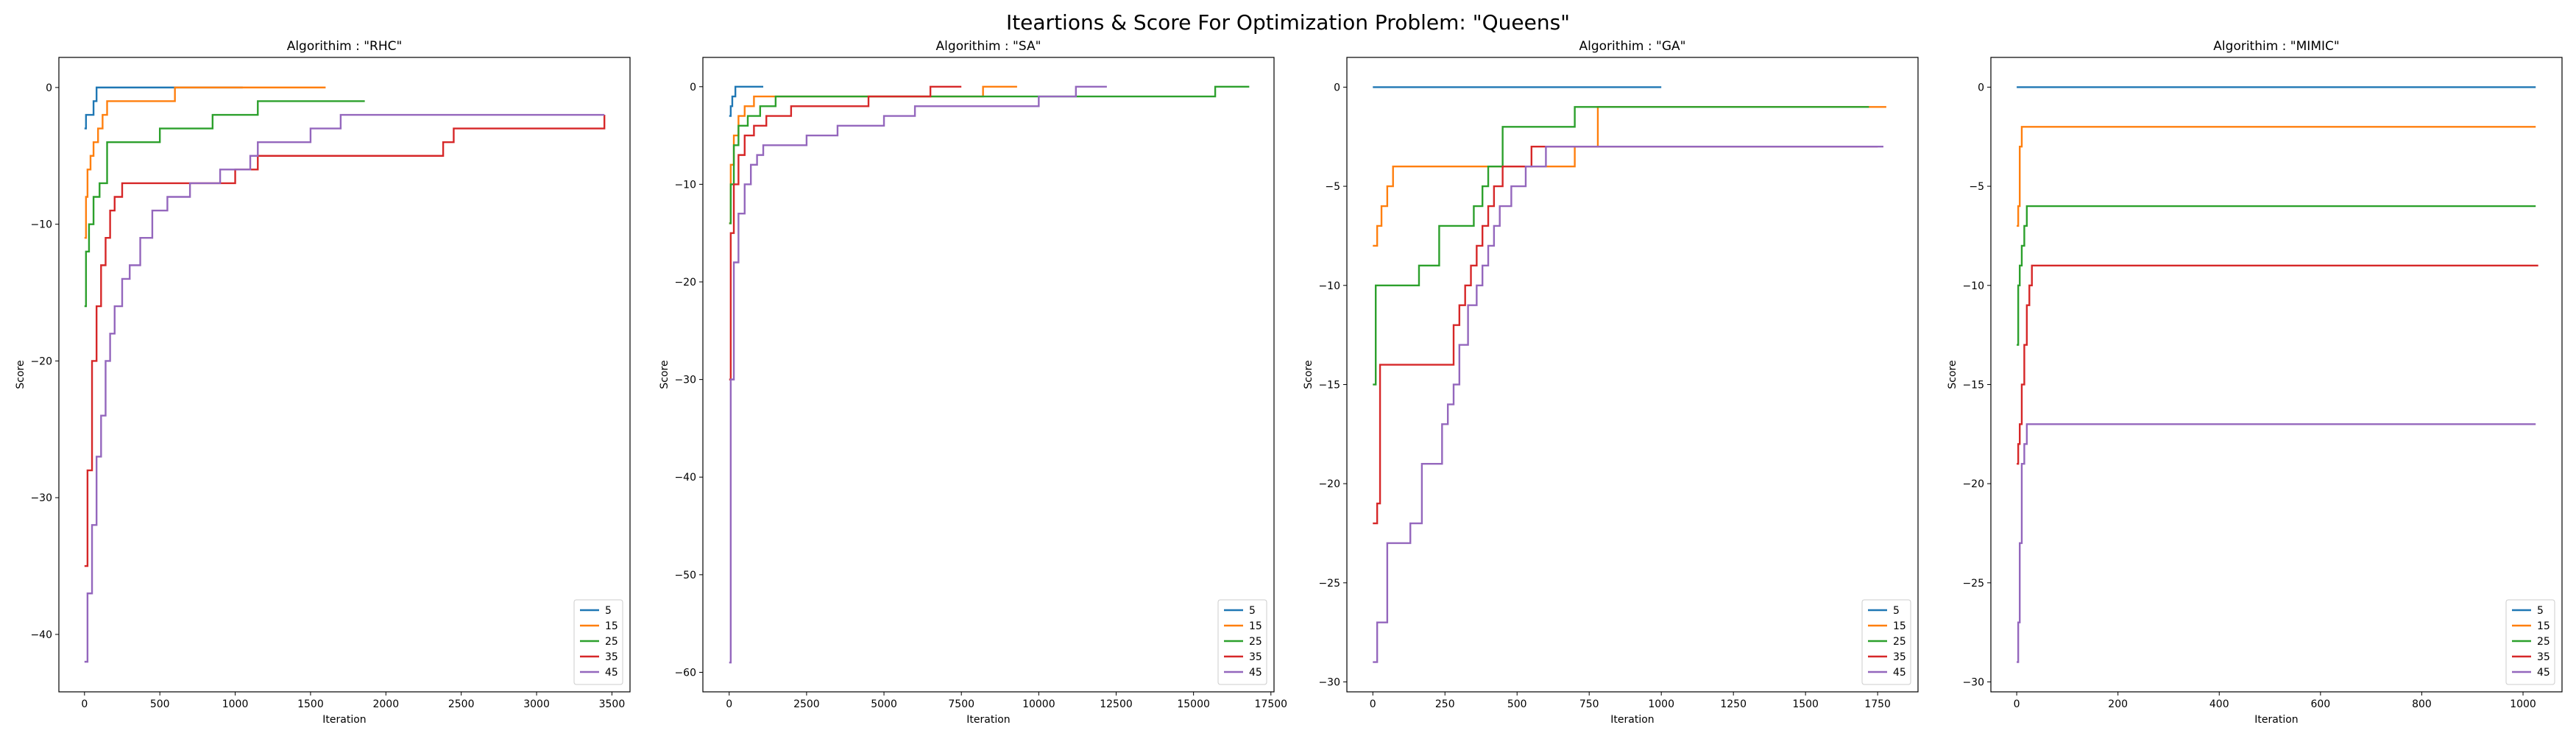 This screenshot has height=736, width=2576. What do you see at coordinates (2219, 704) in the screenshot?
I see `x-tick-label: 400` at bounding box center [2219, 704].